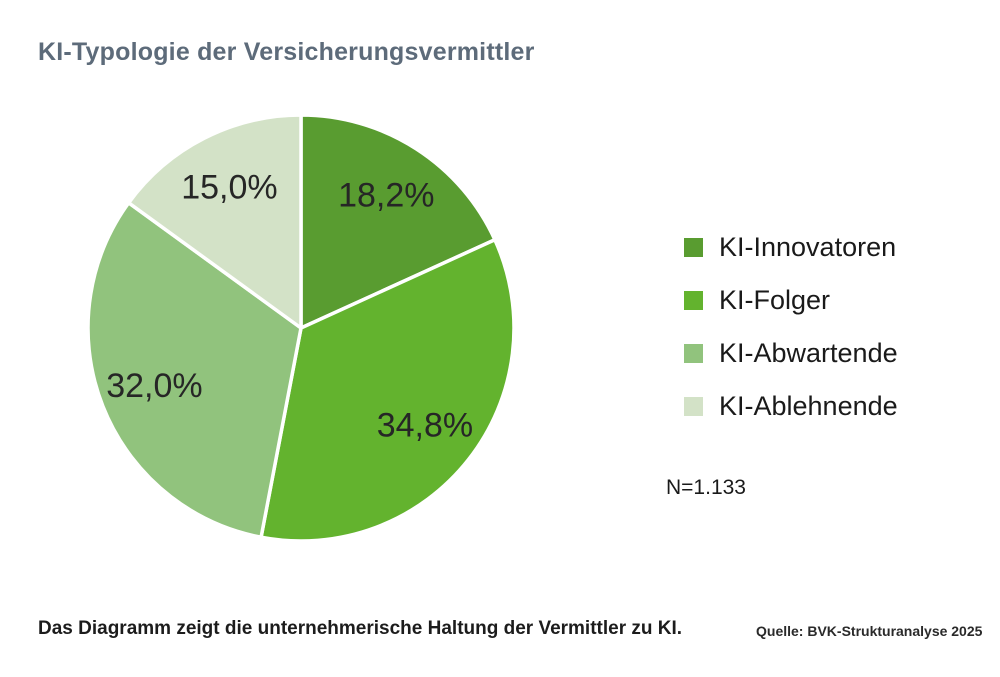  Describe the element at coordinates (808, 405) in the screenshot. I see `legend-item-label: KI-Ablehnende` at that location.